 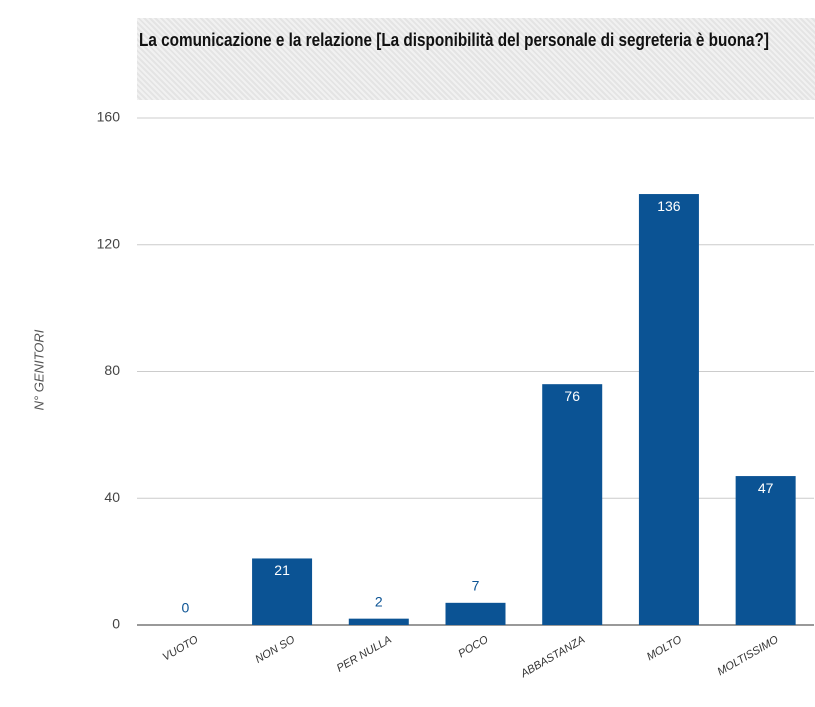 I want to click on data-label: 7, so click(x=476, y=586).